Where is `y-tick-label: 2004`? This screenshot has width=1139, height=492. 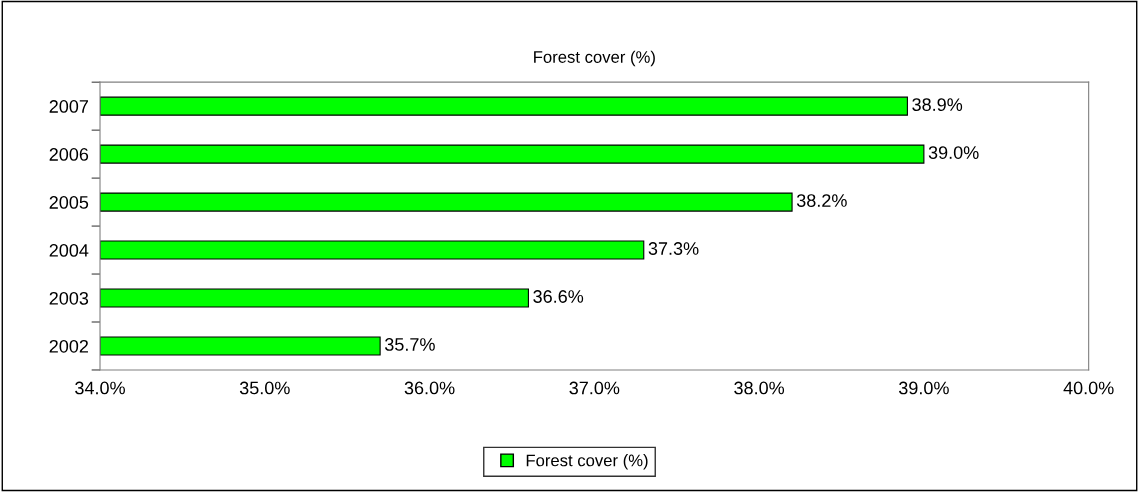 y-tick-label: 2004 is located at coordinates (69, 250).